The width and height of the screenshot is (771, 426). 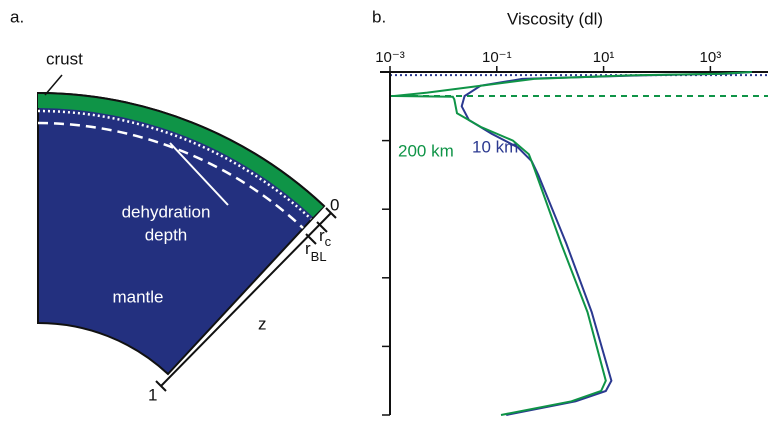 I want to click on boundary-layer, so click(x=174, y=164).